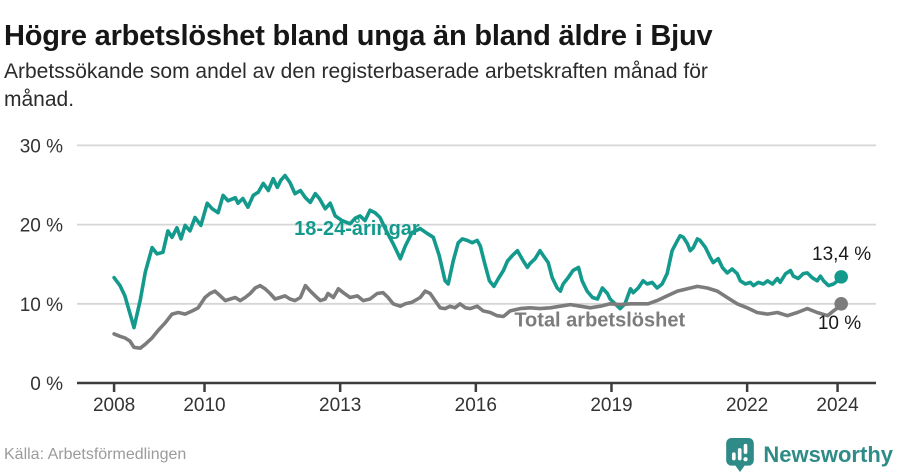 Image resolution: width=900 pixels, height=474 pixels. Describe the element at coordinates (41, 226) in the screenshot. I see `y-tick-label-20: 20 %` at that location.